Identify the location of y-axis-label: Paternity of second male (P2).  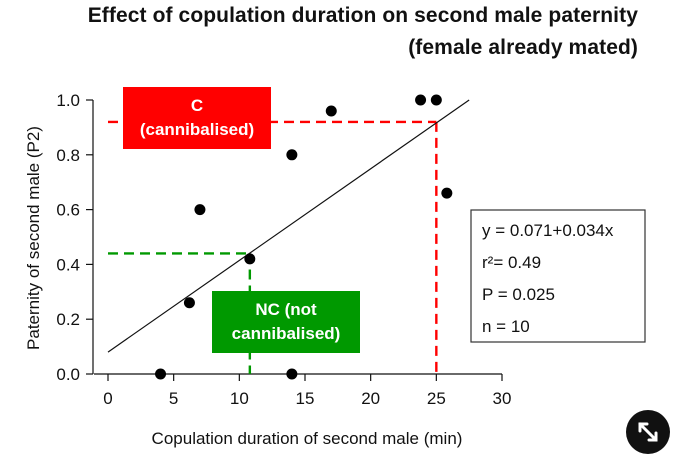
(33, 238).